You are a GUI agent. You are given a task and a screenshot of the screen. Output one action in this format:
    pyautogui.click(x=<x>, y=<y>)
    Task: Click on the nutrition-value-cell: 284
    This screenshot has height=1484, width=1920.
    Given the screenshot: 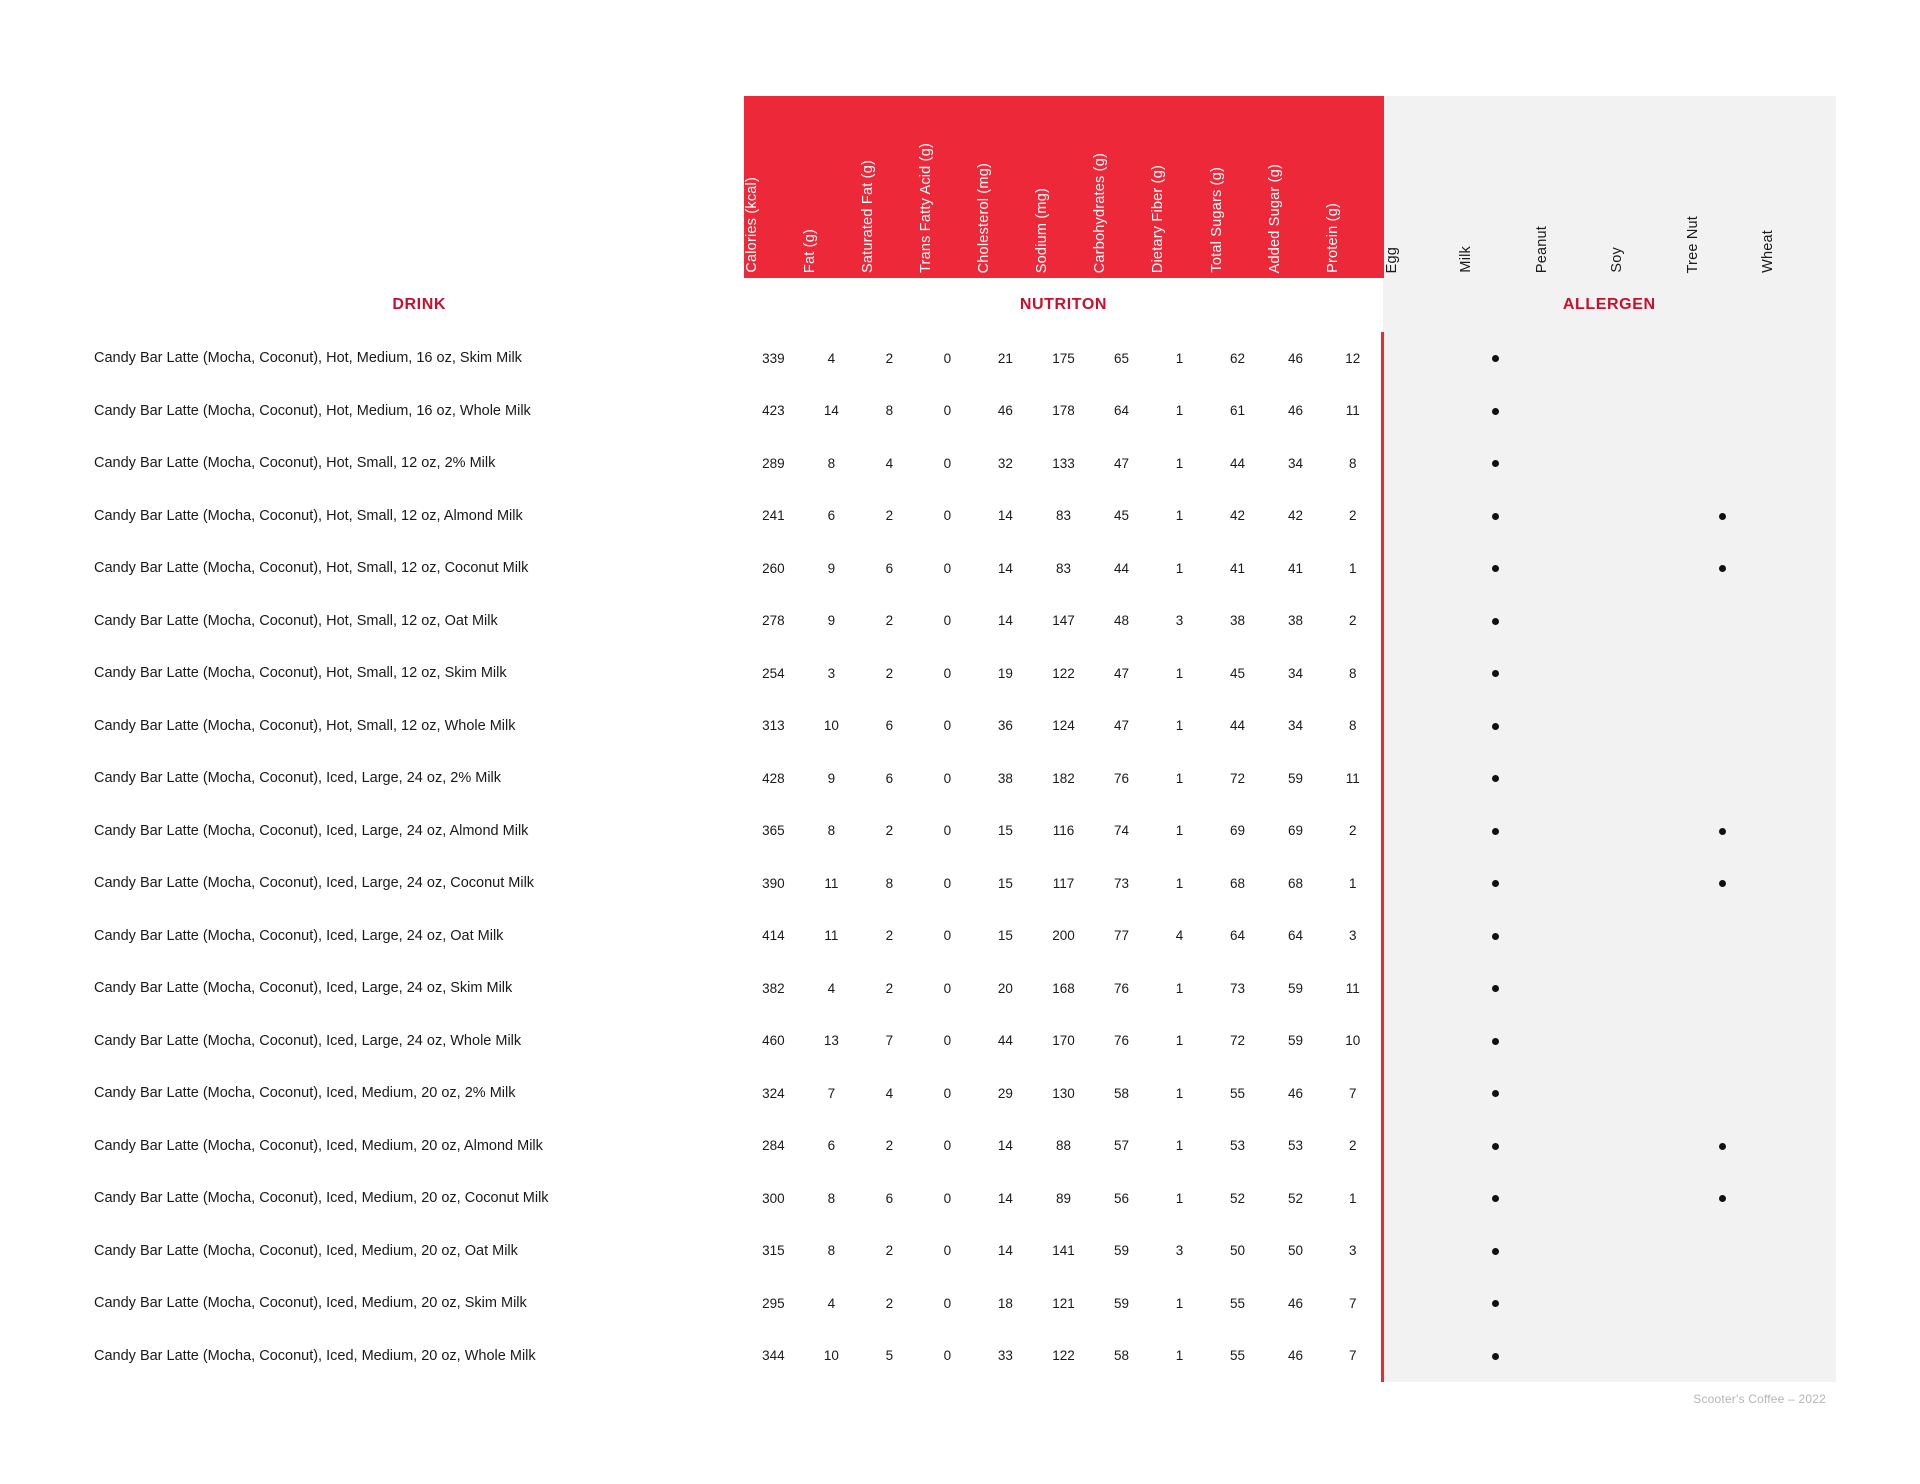 What is the action you would take?
    pyautogui.click(x=773, y=1145)
    